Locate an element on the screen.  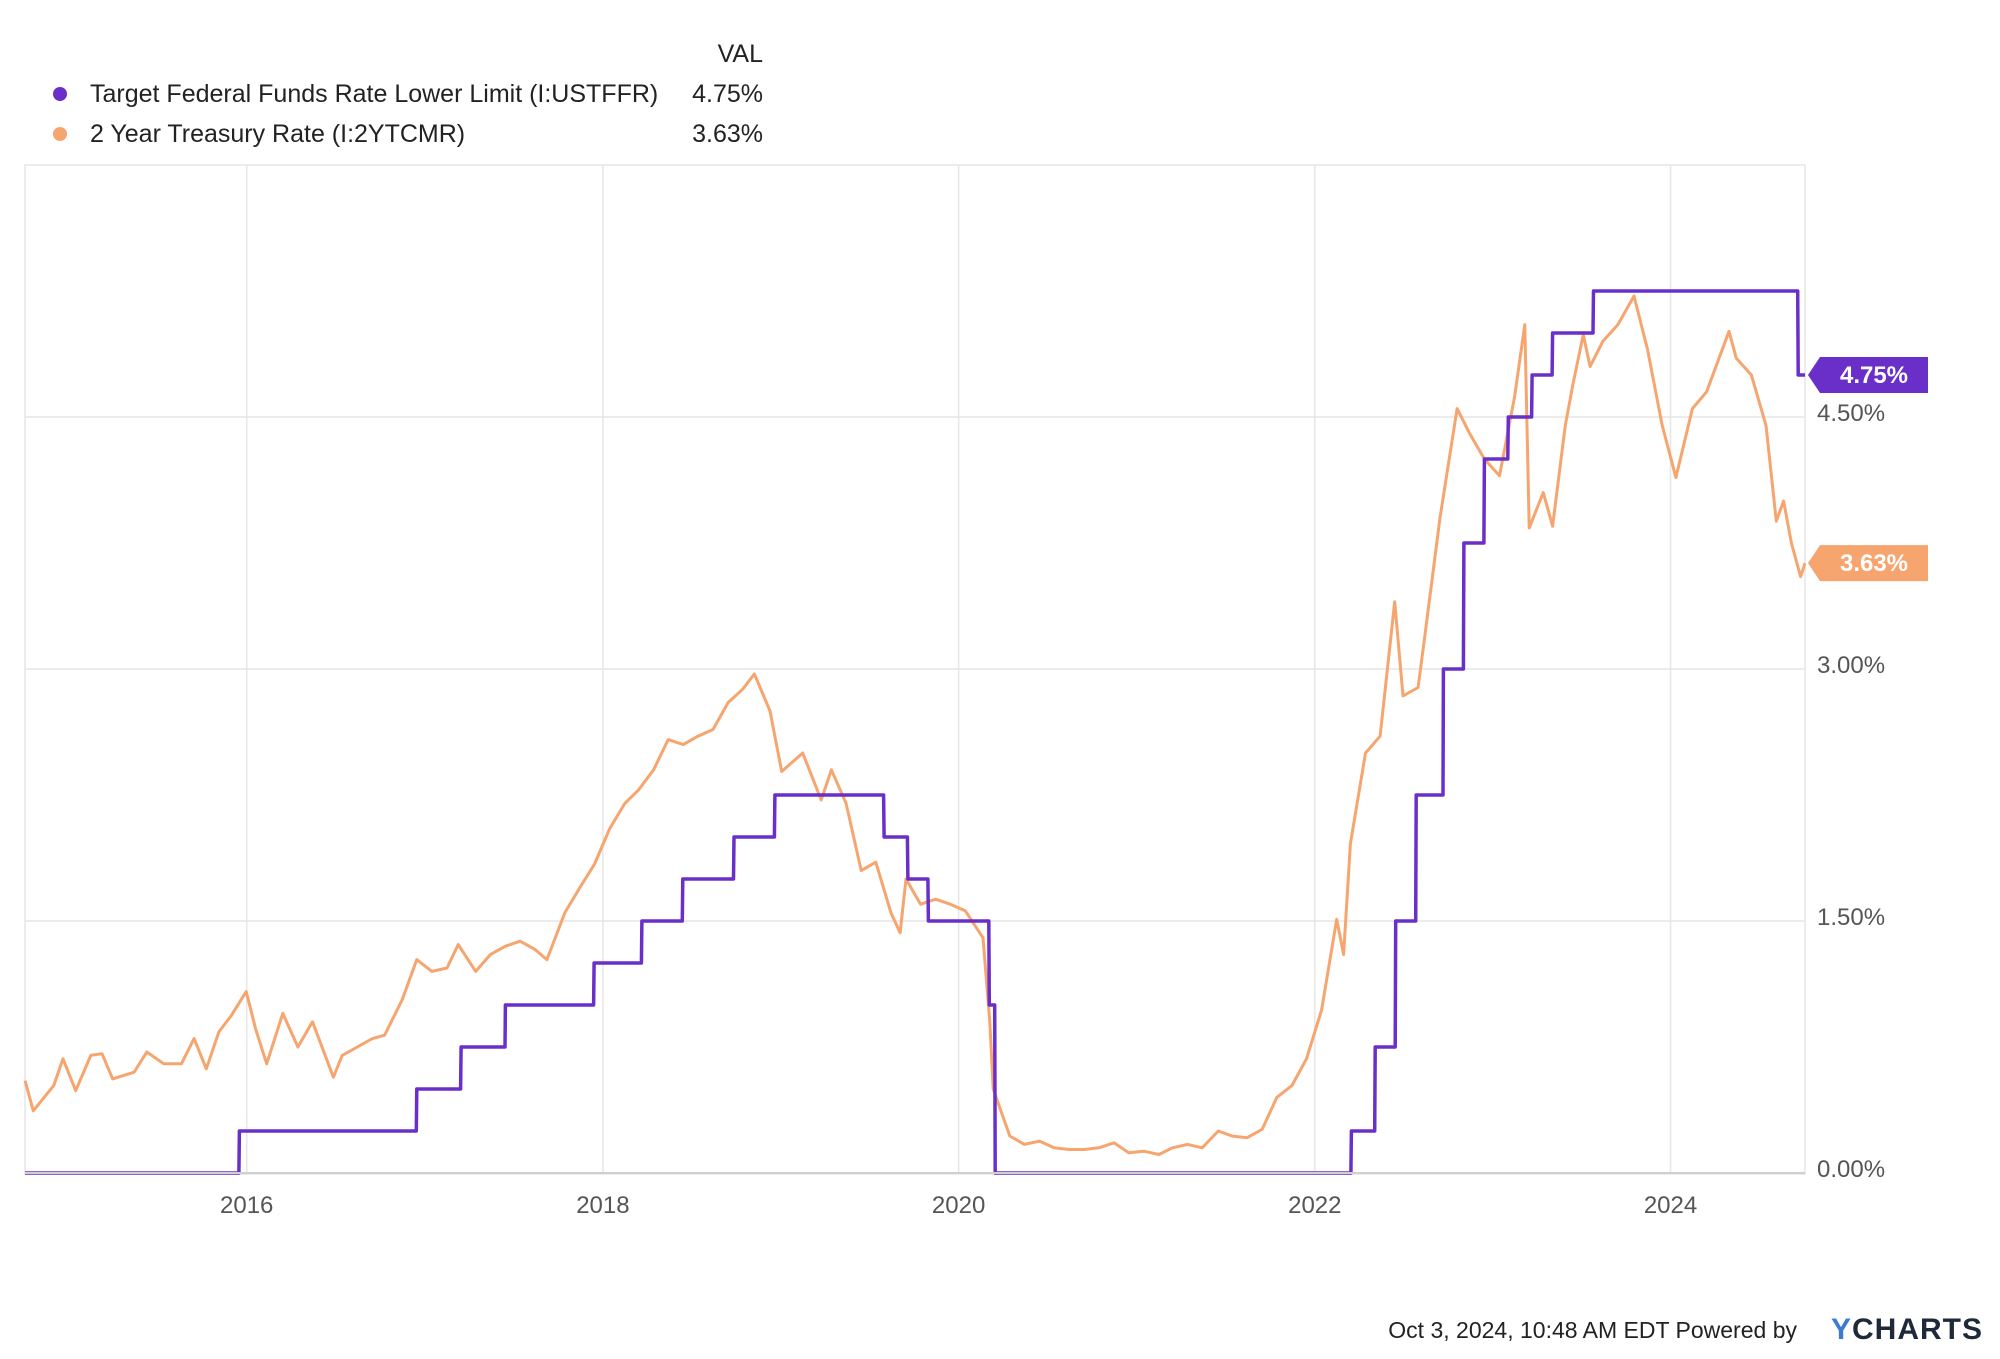
legend-label-2y-treasury: 2 Year Treasury Rate (I:2YTCMR) is located at coordinates (277, 134).